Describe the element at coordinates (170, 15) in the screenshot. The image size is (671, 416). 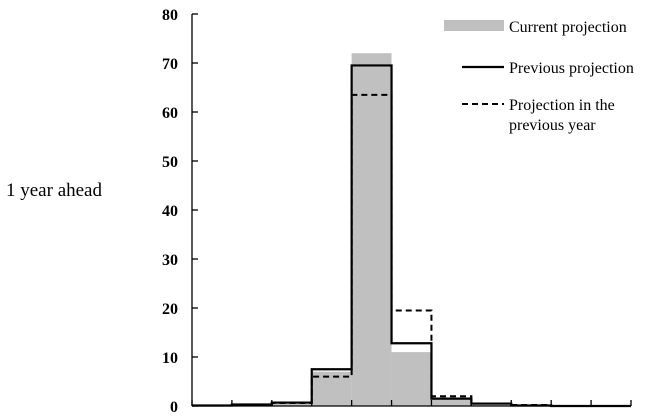
I see `y-tick-label-80: 80` at that location.